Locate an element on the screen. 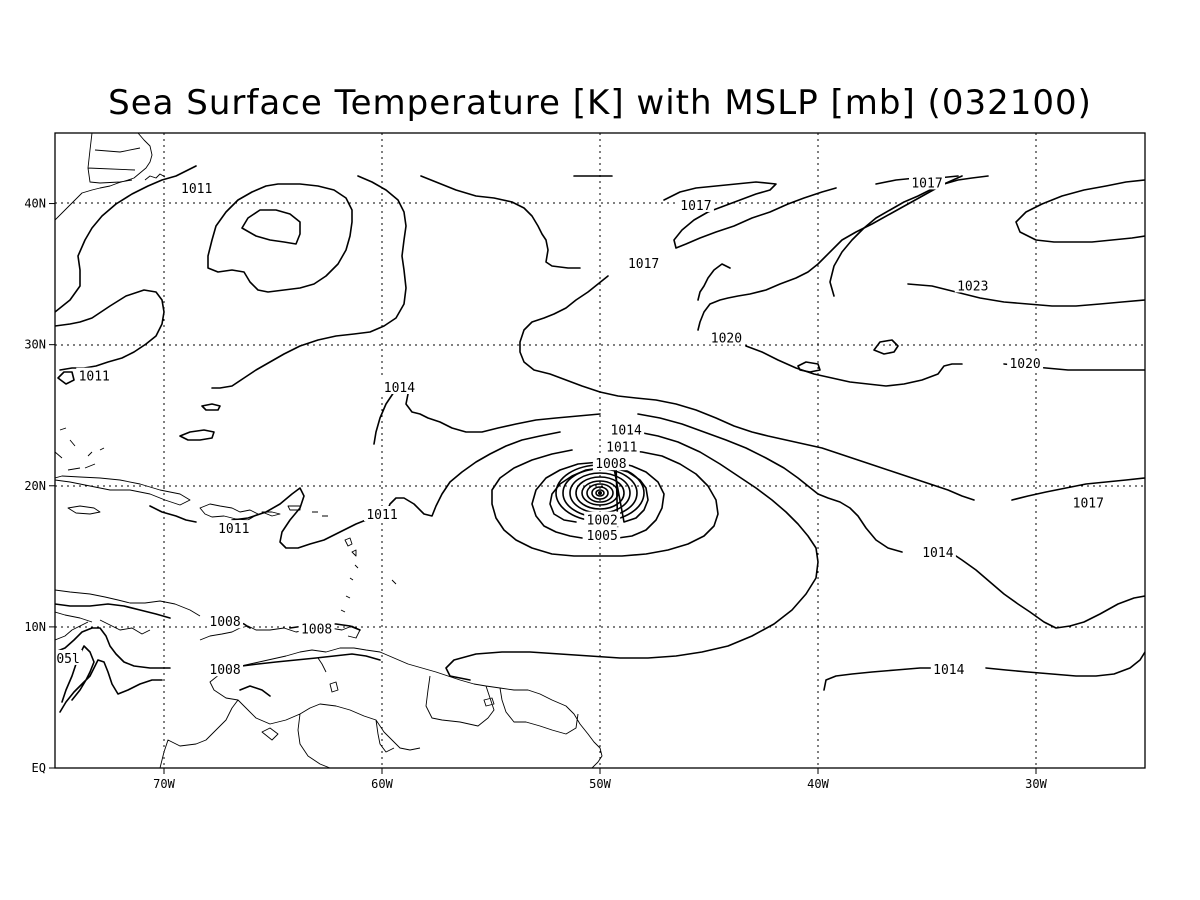  coastline-lakes is located at coordinates (300, 711).